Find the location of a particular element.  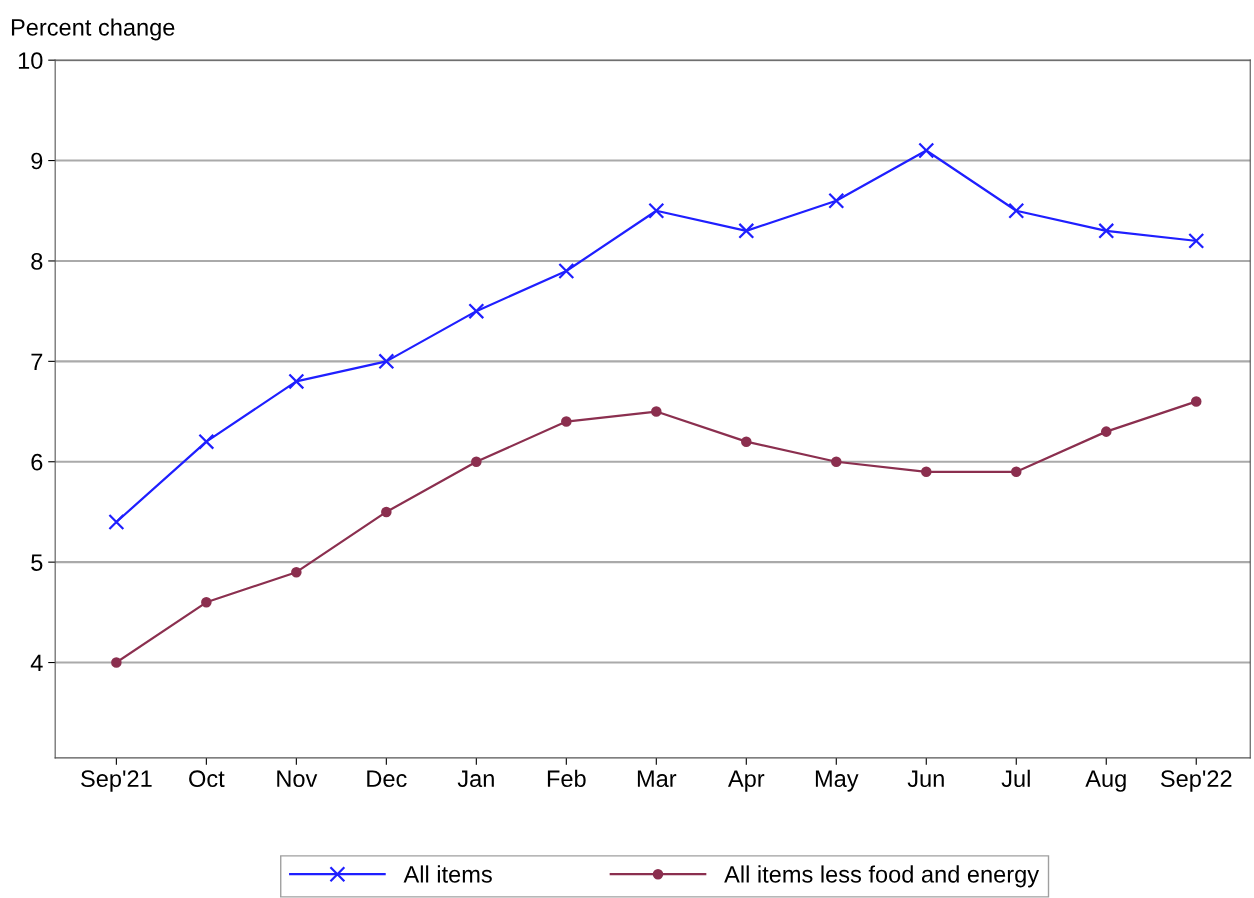

y-tick-label: 7 is located at coordinates (37, 361).